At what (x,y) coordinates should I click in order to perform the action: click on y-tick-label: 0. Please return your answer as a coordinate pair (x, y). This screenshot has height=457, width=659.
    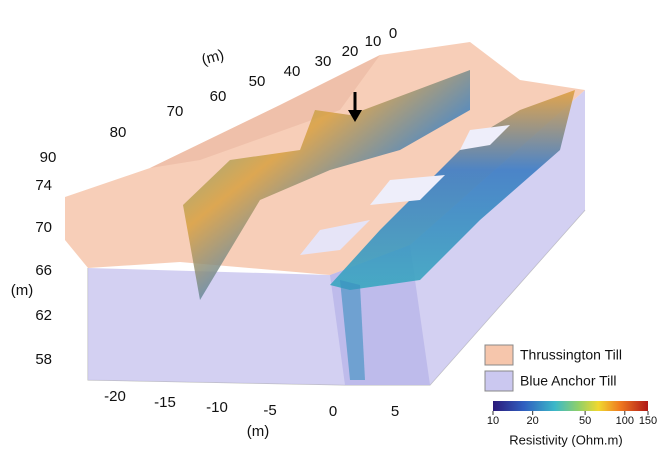
    Looking at the image, I should click on (393, 33).